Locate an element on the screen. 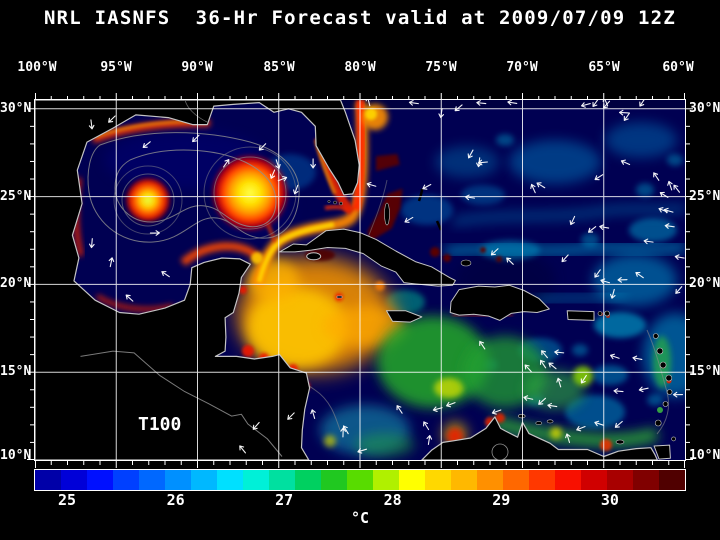  colorbar-tick-label: 30 is located at coordinates (609, 500).